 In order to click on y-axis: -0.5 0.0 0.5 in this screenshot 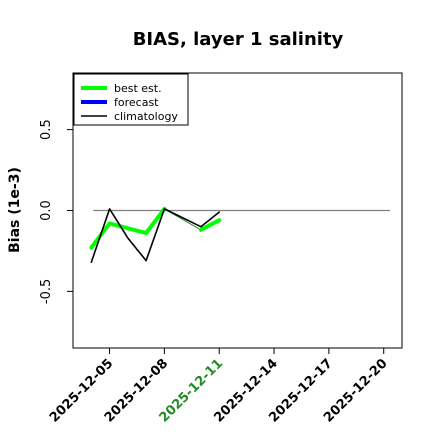, I will do `click(56, 211)`.